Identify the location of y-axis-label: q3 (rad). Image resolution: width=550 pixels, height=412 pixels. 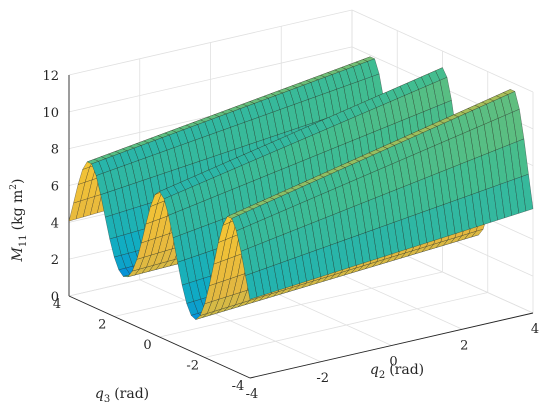
(122, 395).